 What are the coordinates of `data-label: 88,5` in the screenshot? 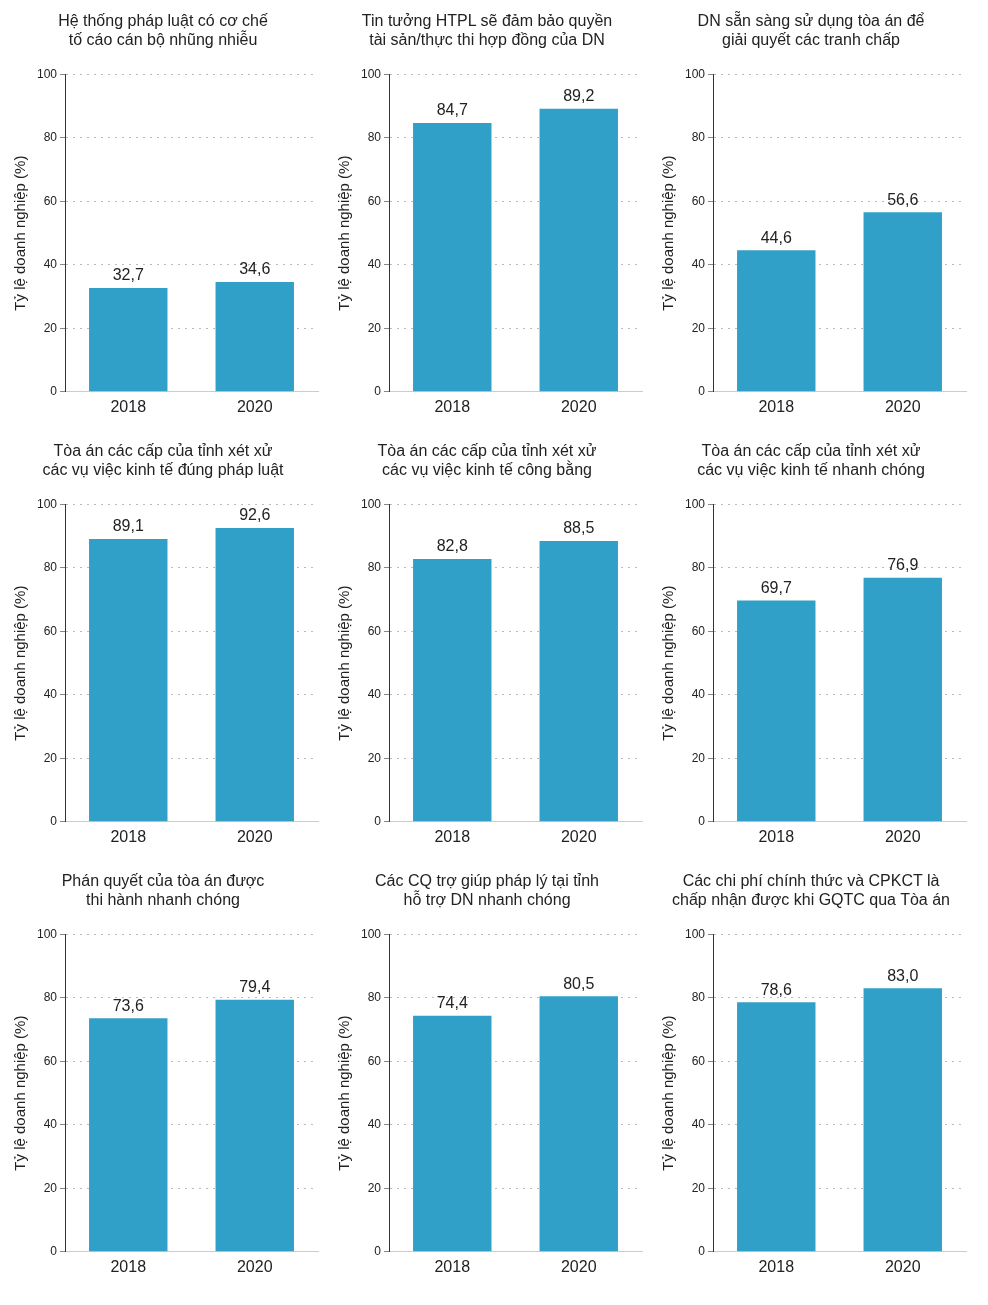 It's located at (579, 528).